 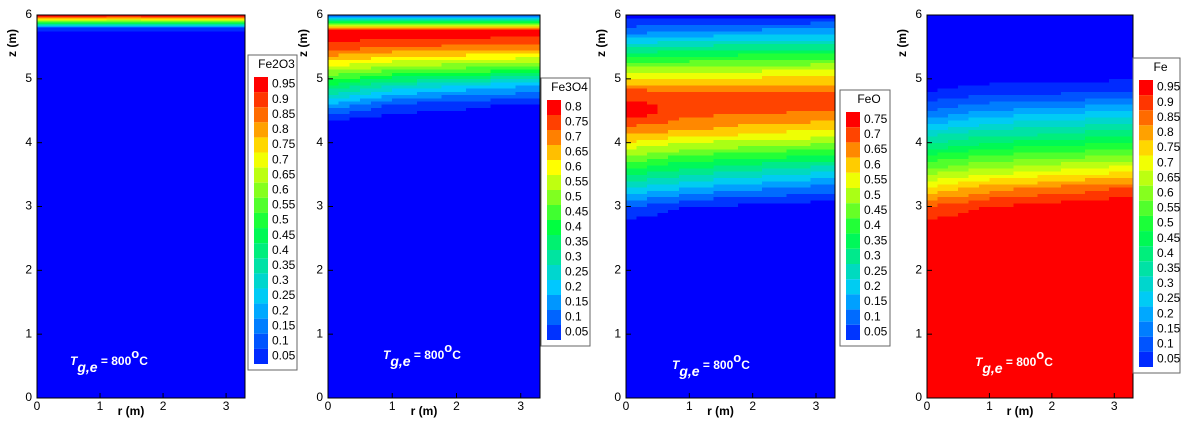 What do you see at coordinates (1114, 406) in the screenshot?
I see `x-tick-label: 3` at bounding box center [1114, 406].